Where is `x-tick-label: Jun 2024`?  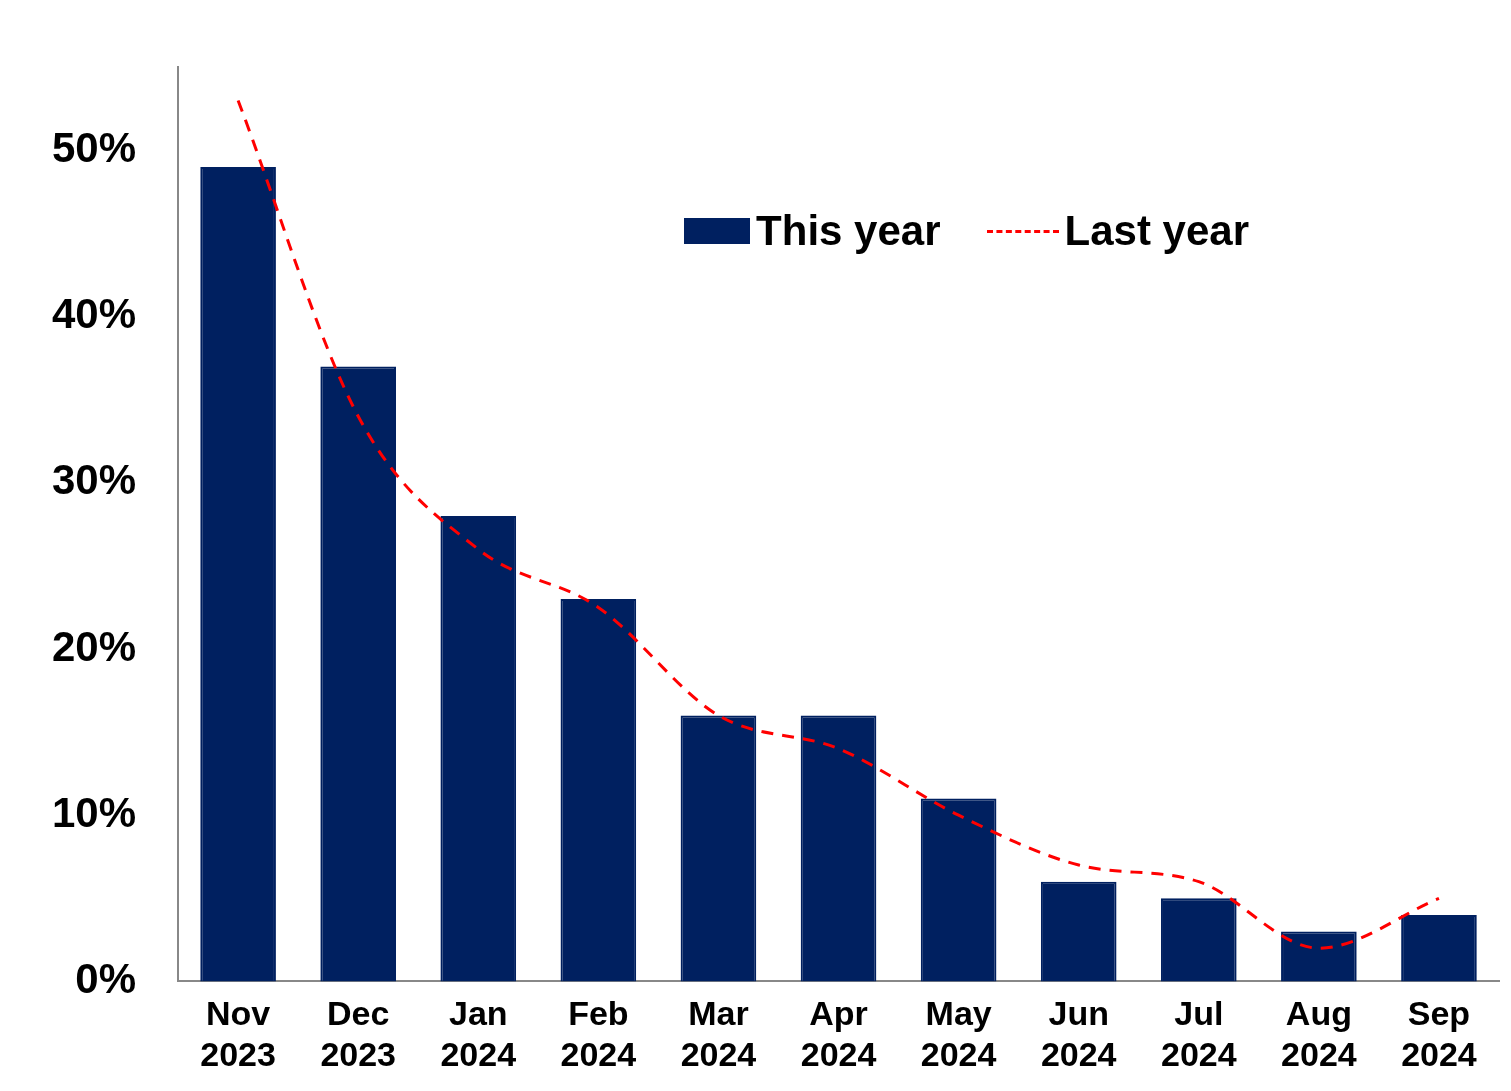 x-tick-label: Jun 2024 is located at coordinates (1078, 1033).